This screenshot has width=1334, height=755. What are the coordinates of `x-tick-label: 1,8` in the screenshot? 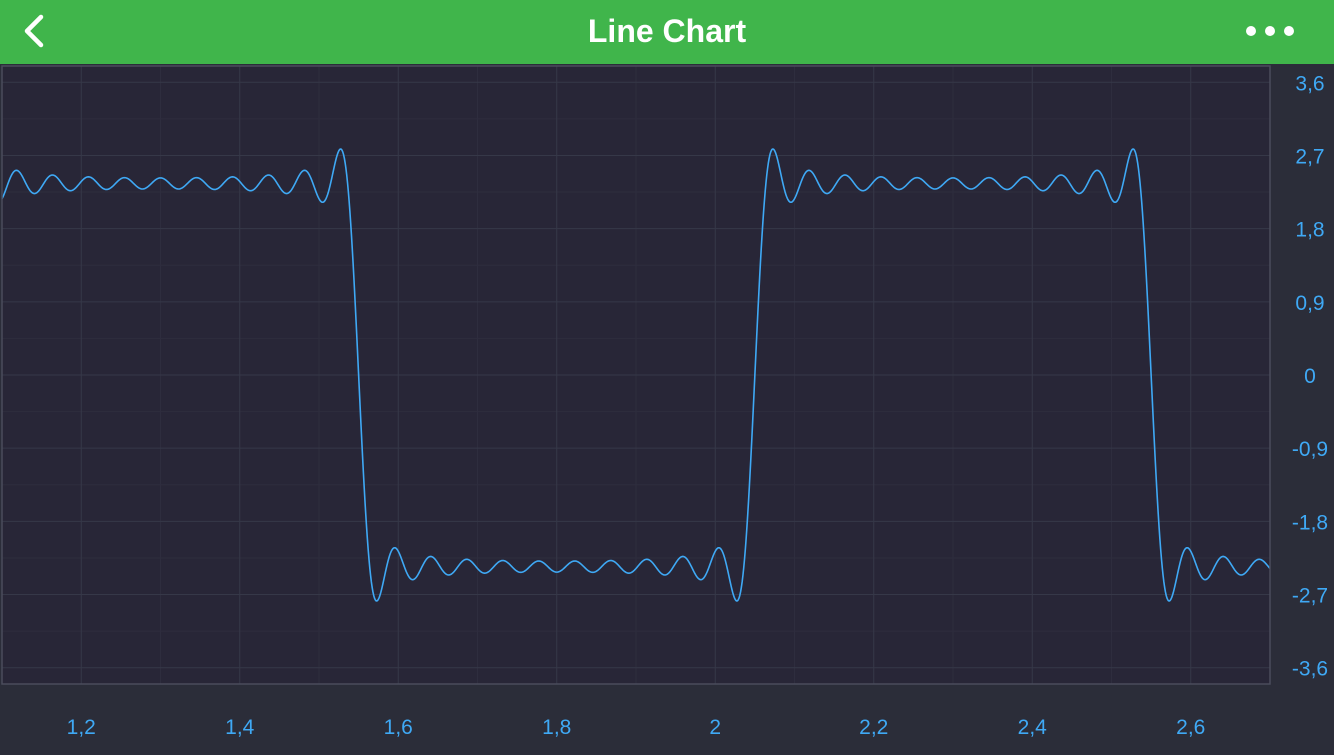 It's located at (556, 727).